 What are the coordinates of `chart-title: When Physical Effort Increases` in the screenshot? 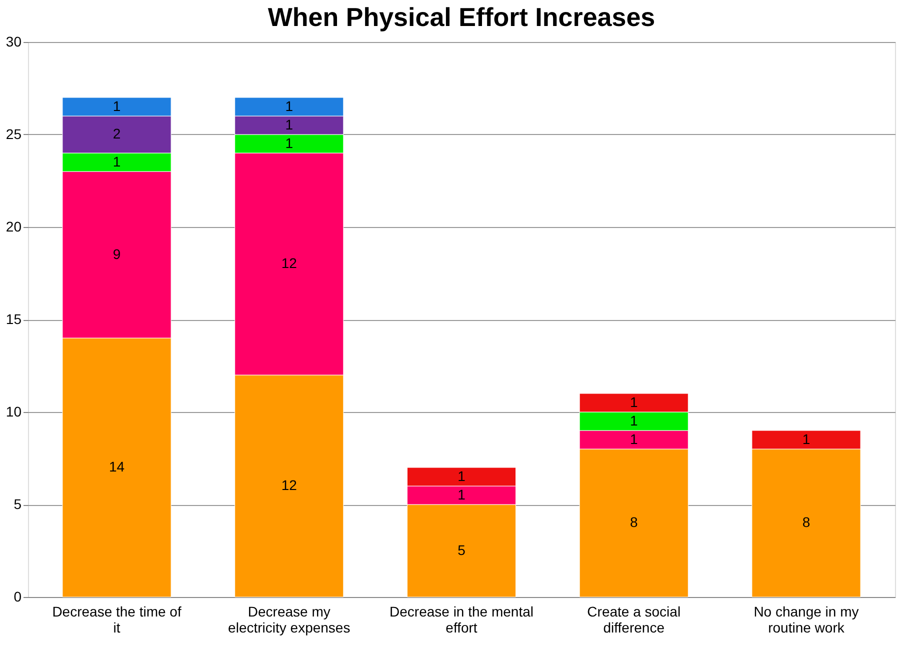 It's located at (462, 17).